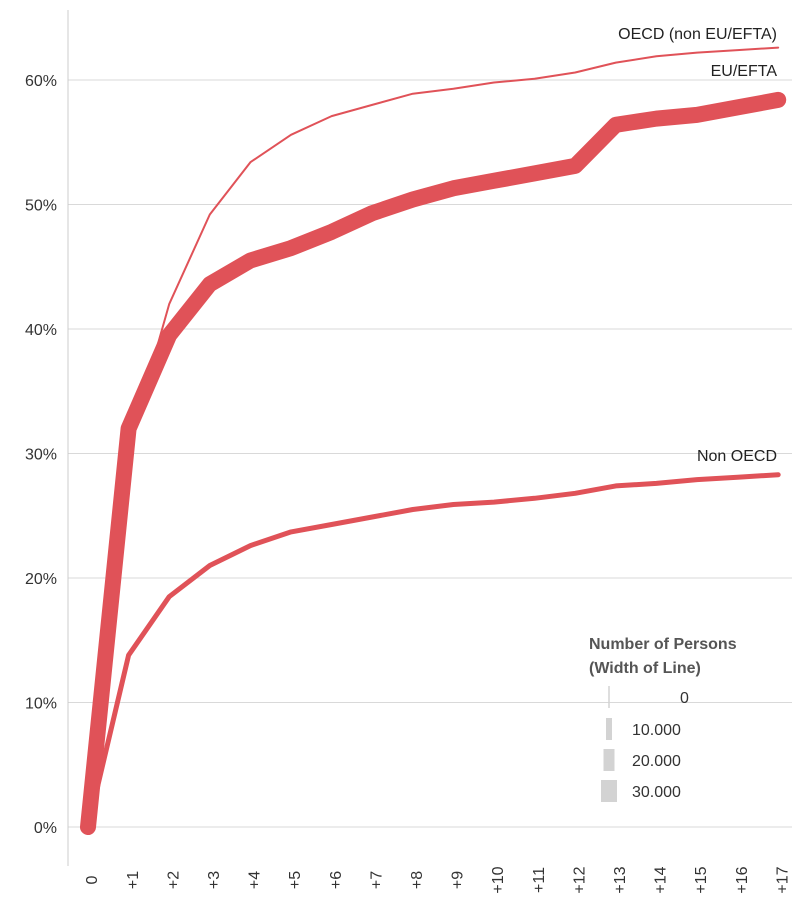 Image resolution: width=792 pixels, height=907 pixels. Describe the element at coordinates (701, 879) in the screenshot. I see `x-tick-label: +15` at that location.